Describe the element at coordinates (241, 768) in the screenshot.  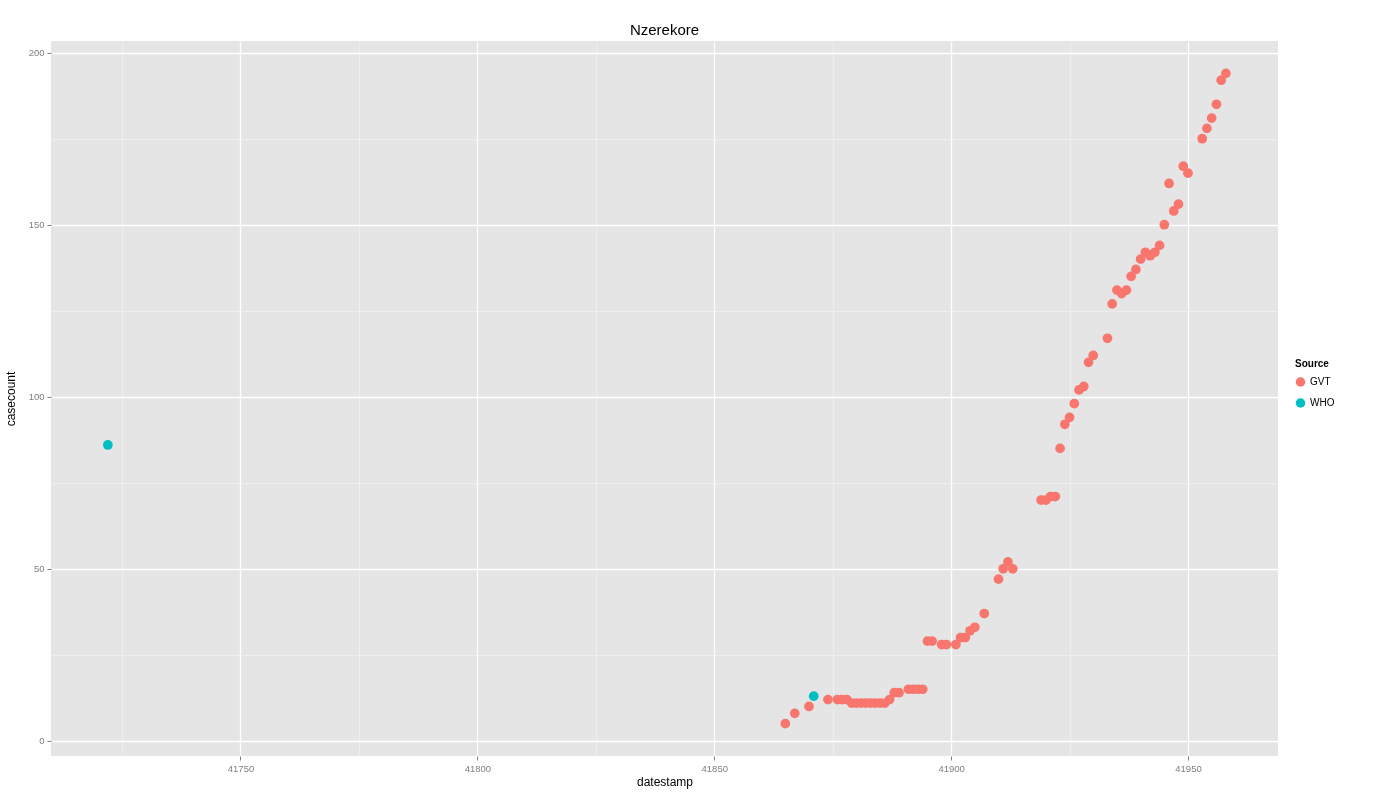
I see `x-tick-label: 41750` at that location.